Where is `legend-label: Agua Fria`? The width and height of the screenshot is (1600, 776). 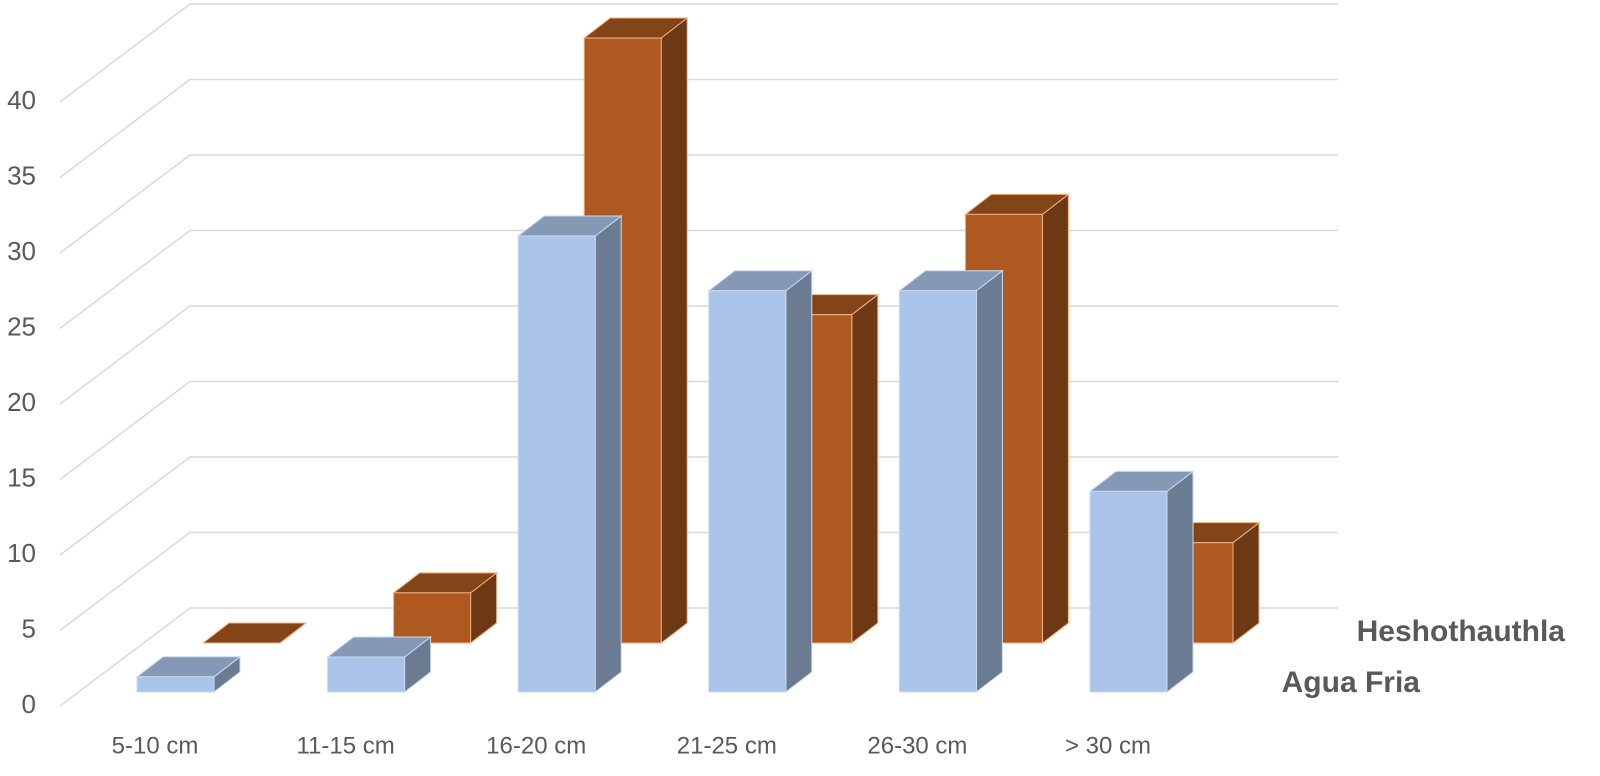 legend-label: Agua Fria is located at coordinates (1351, 682).